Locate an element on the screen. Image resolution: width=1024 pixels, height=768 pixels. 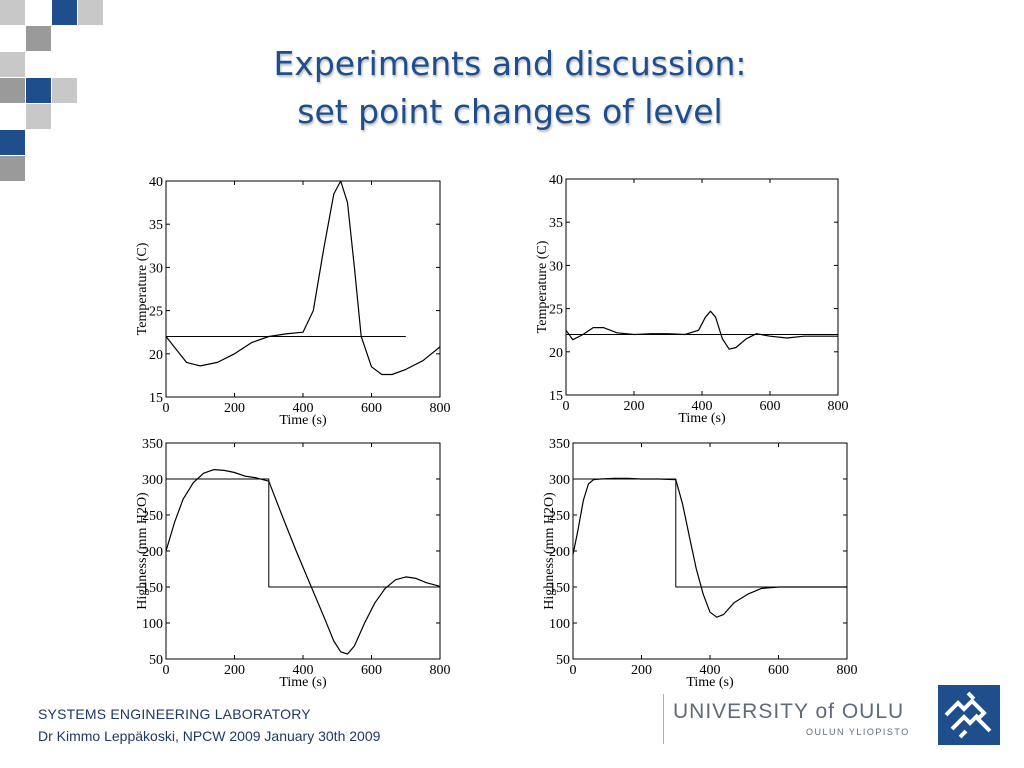
footer-divider is located at coordinates (663, 719).